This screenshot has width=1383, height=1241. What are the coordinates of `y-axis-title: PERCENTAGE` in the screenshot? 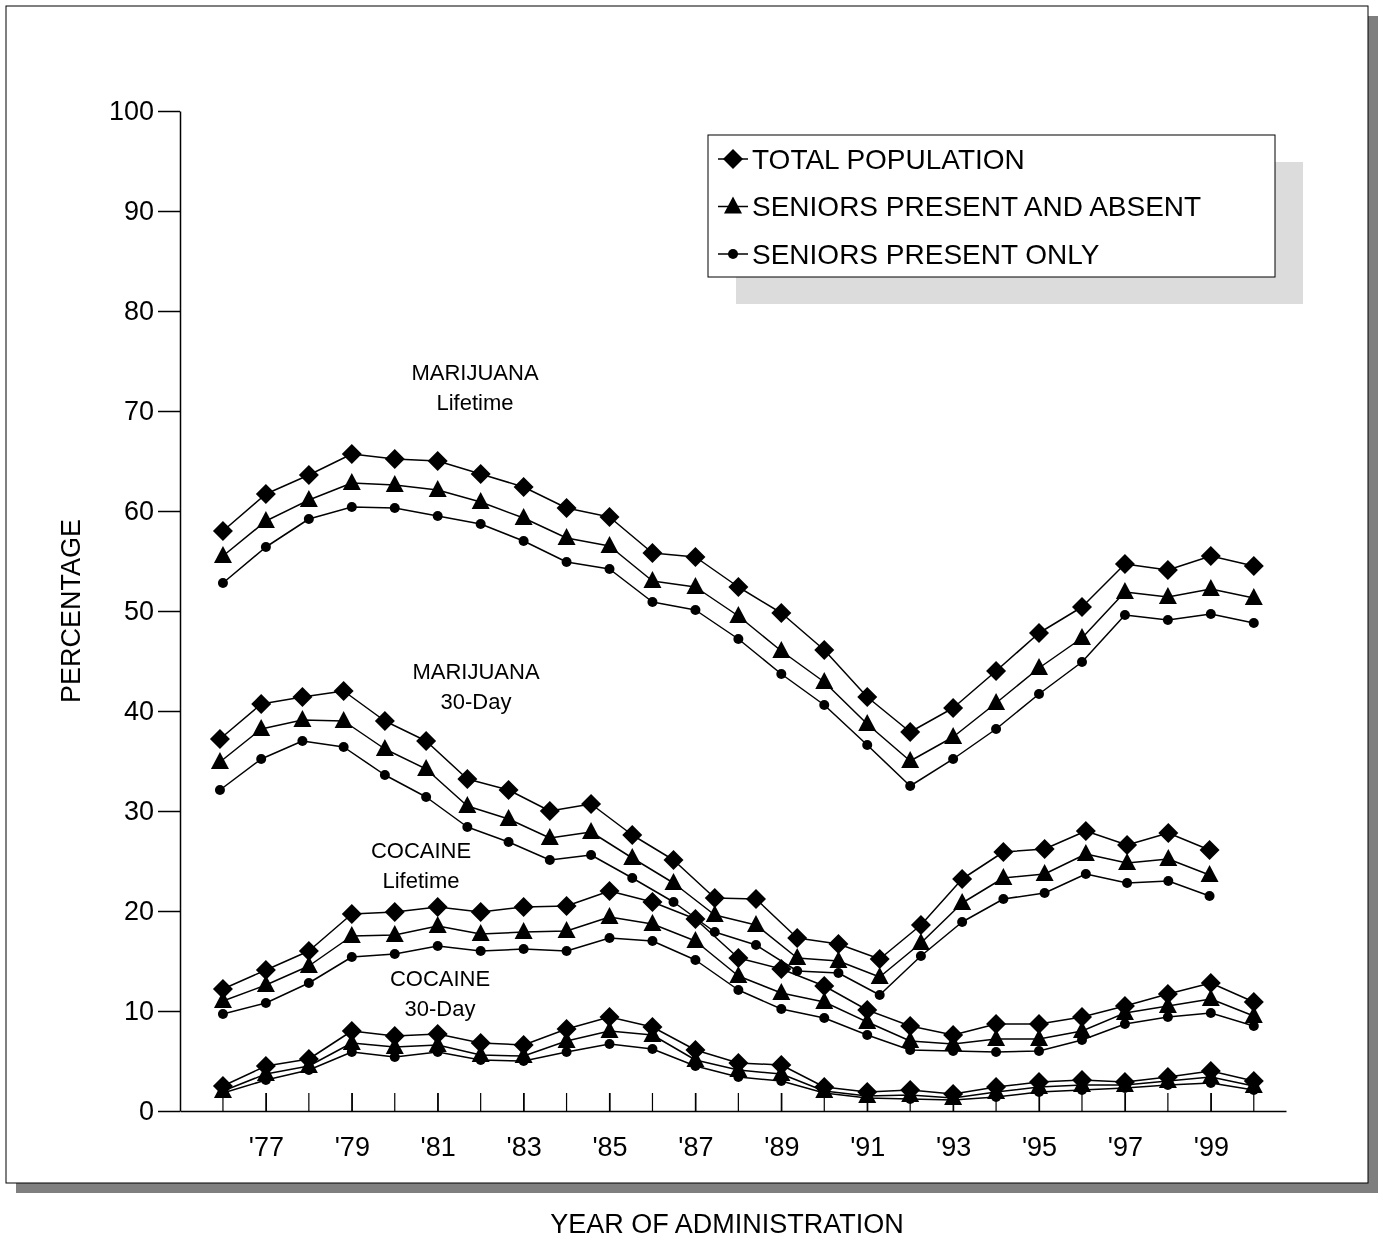 It's located at (71, 611).